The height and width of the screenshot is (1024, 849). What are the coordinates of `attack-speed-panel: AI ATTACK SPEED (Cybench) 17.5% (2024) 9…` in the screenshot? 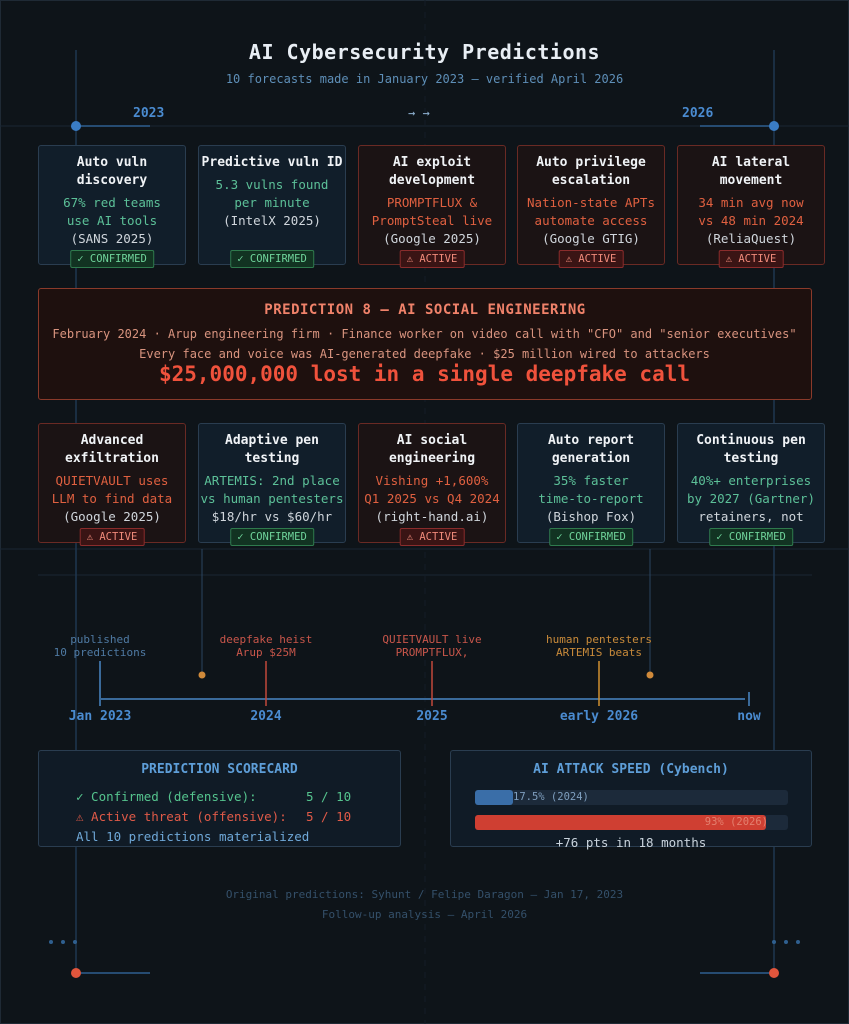 It's located at (631, 800).